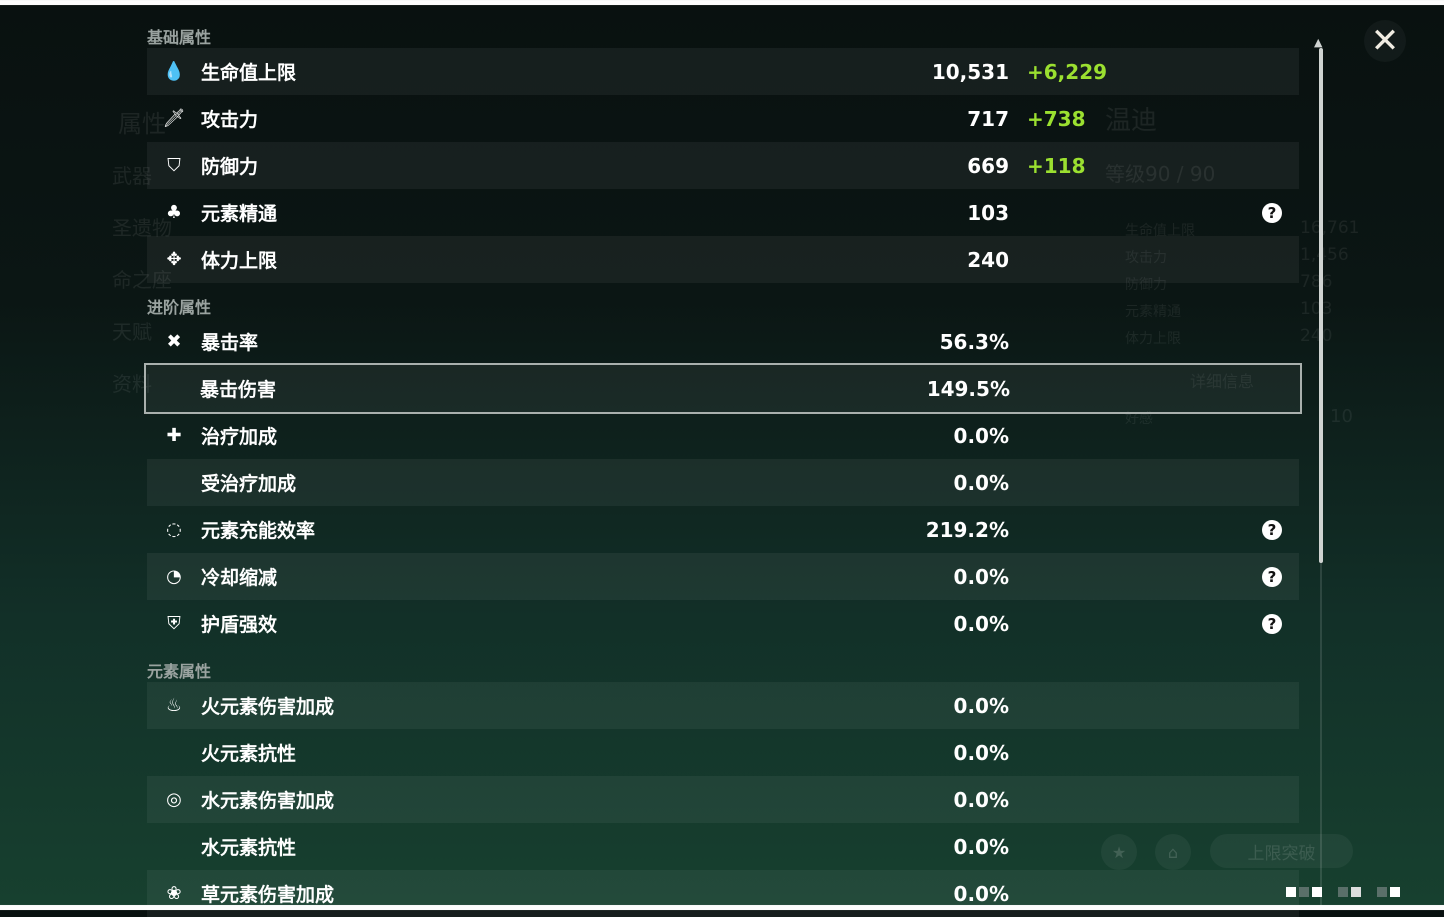 This screenshot has height=917, width=1444. I want to click on stat-value: 56.3%, so click(974, 341).